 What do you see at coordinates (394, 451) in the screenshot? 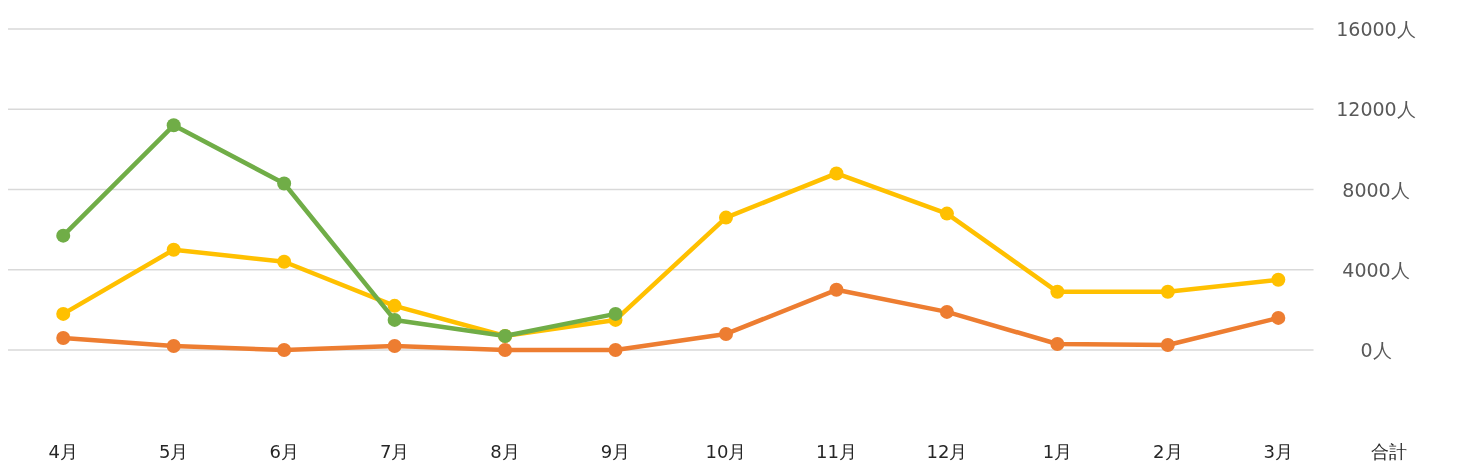
I see `x-tick-label: 7月` at bounding box center [394, 451].